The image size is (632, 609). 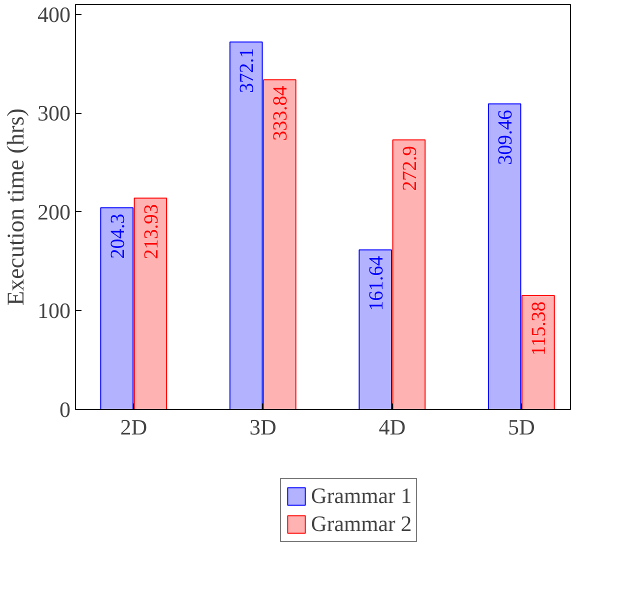 I want to click on legend-label: Grammar 2, so click(x=361, y=524).